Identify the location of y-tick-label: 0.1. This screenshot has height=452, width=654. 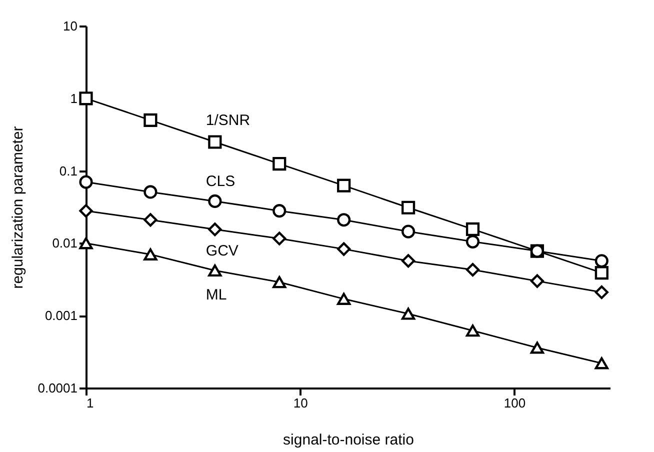
(68, 170).